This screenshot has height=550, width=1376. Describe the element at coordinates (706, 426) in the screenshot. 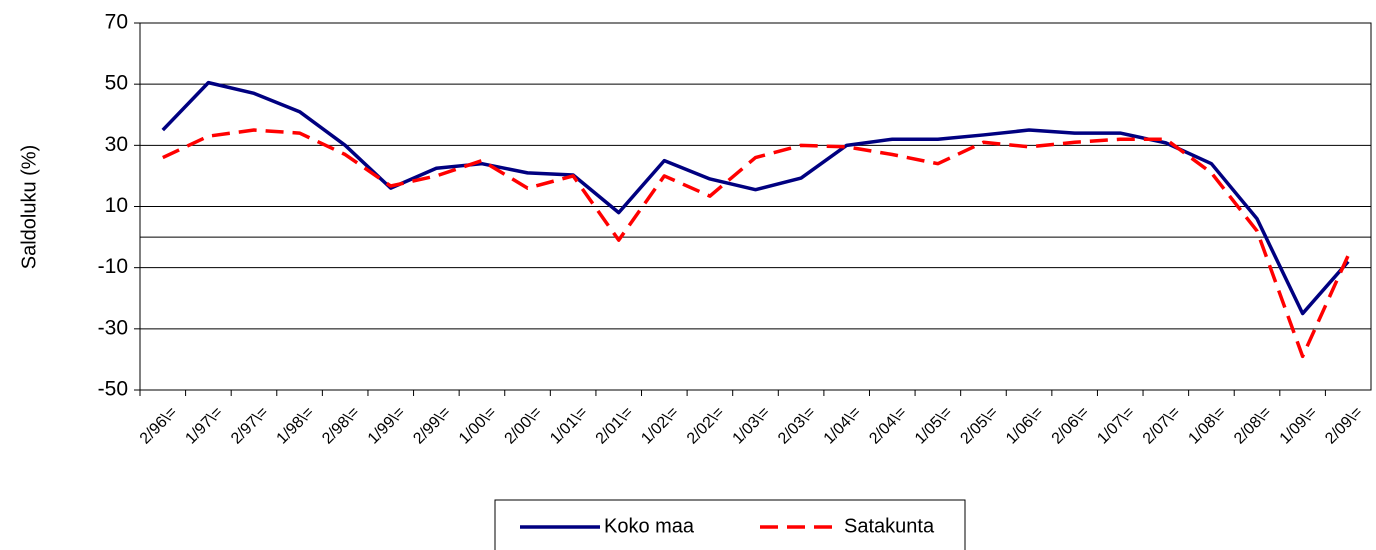

I see `x-tick-label: 2/02\=` at that location.